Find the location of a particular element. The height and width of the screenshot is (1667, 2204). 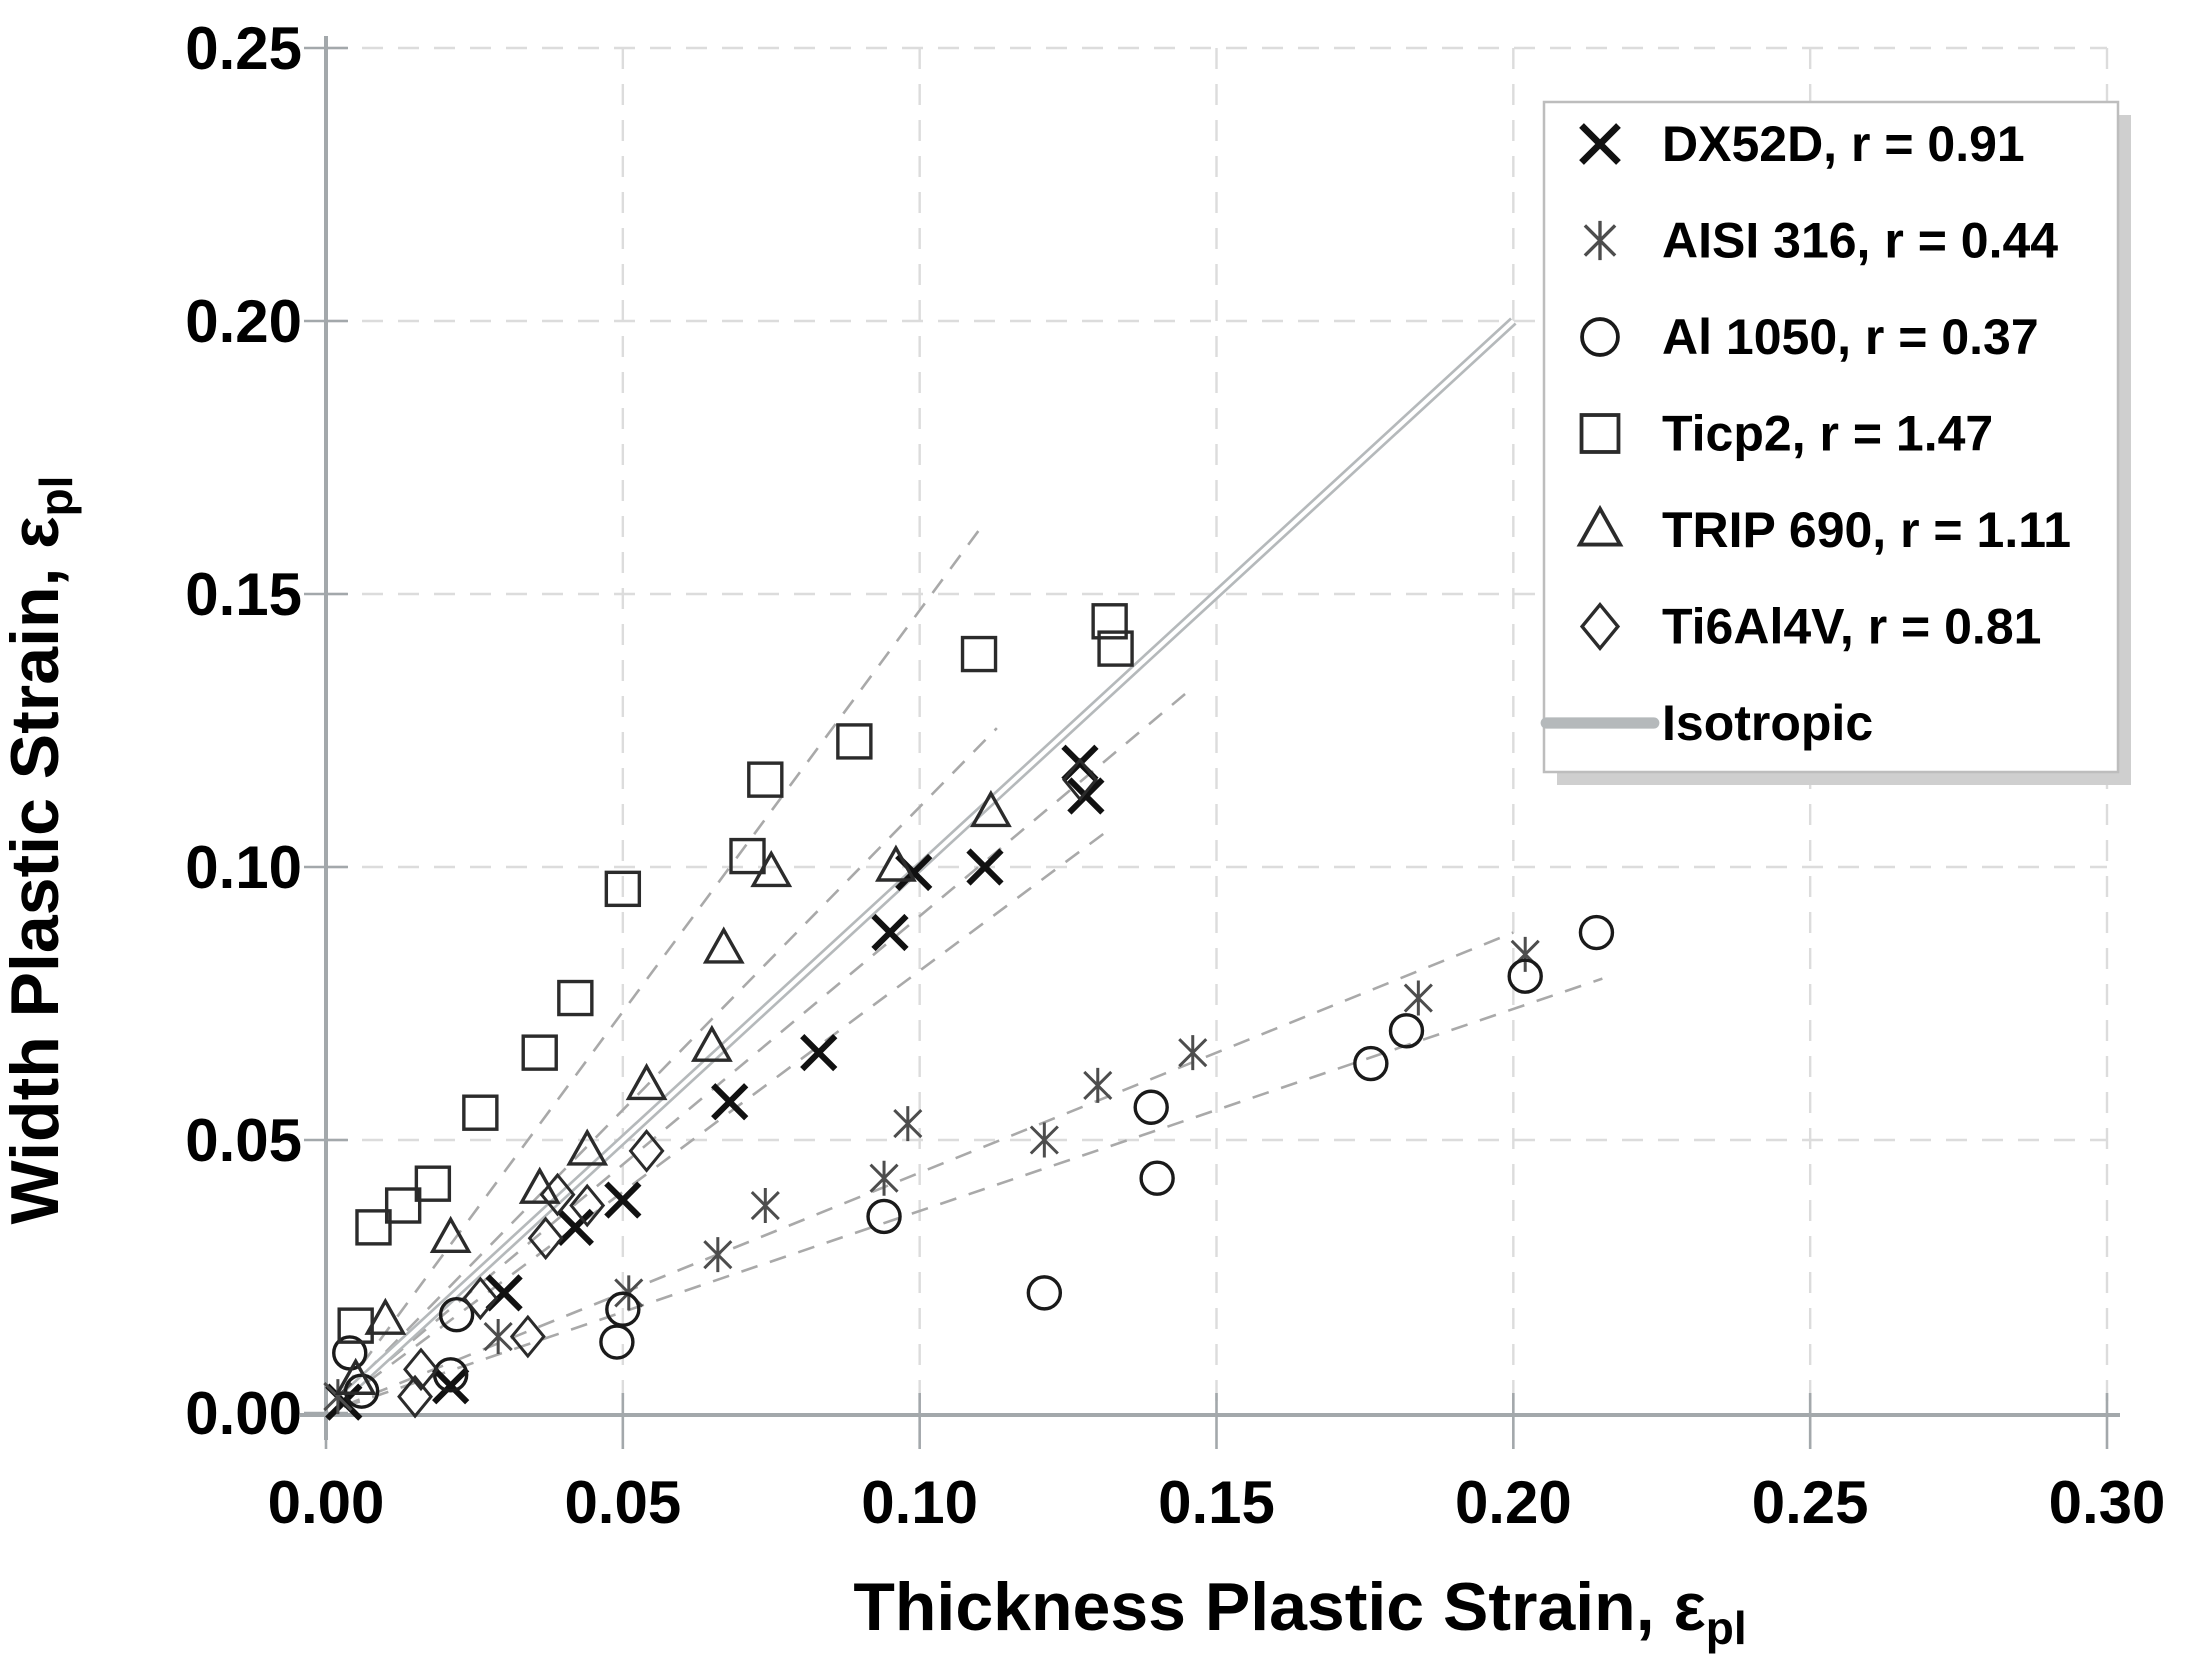

x-tick-label: 0.25 is located at coordinates (1810, 1502).